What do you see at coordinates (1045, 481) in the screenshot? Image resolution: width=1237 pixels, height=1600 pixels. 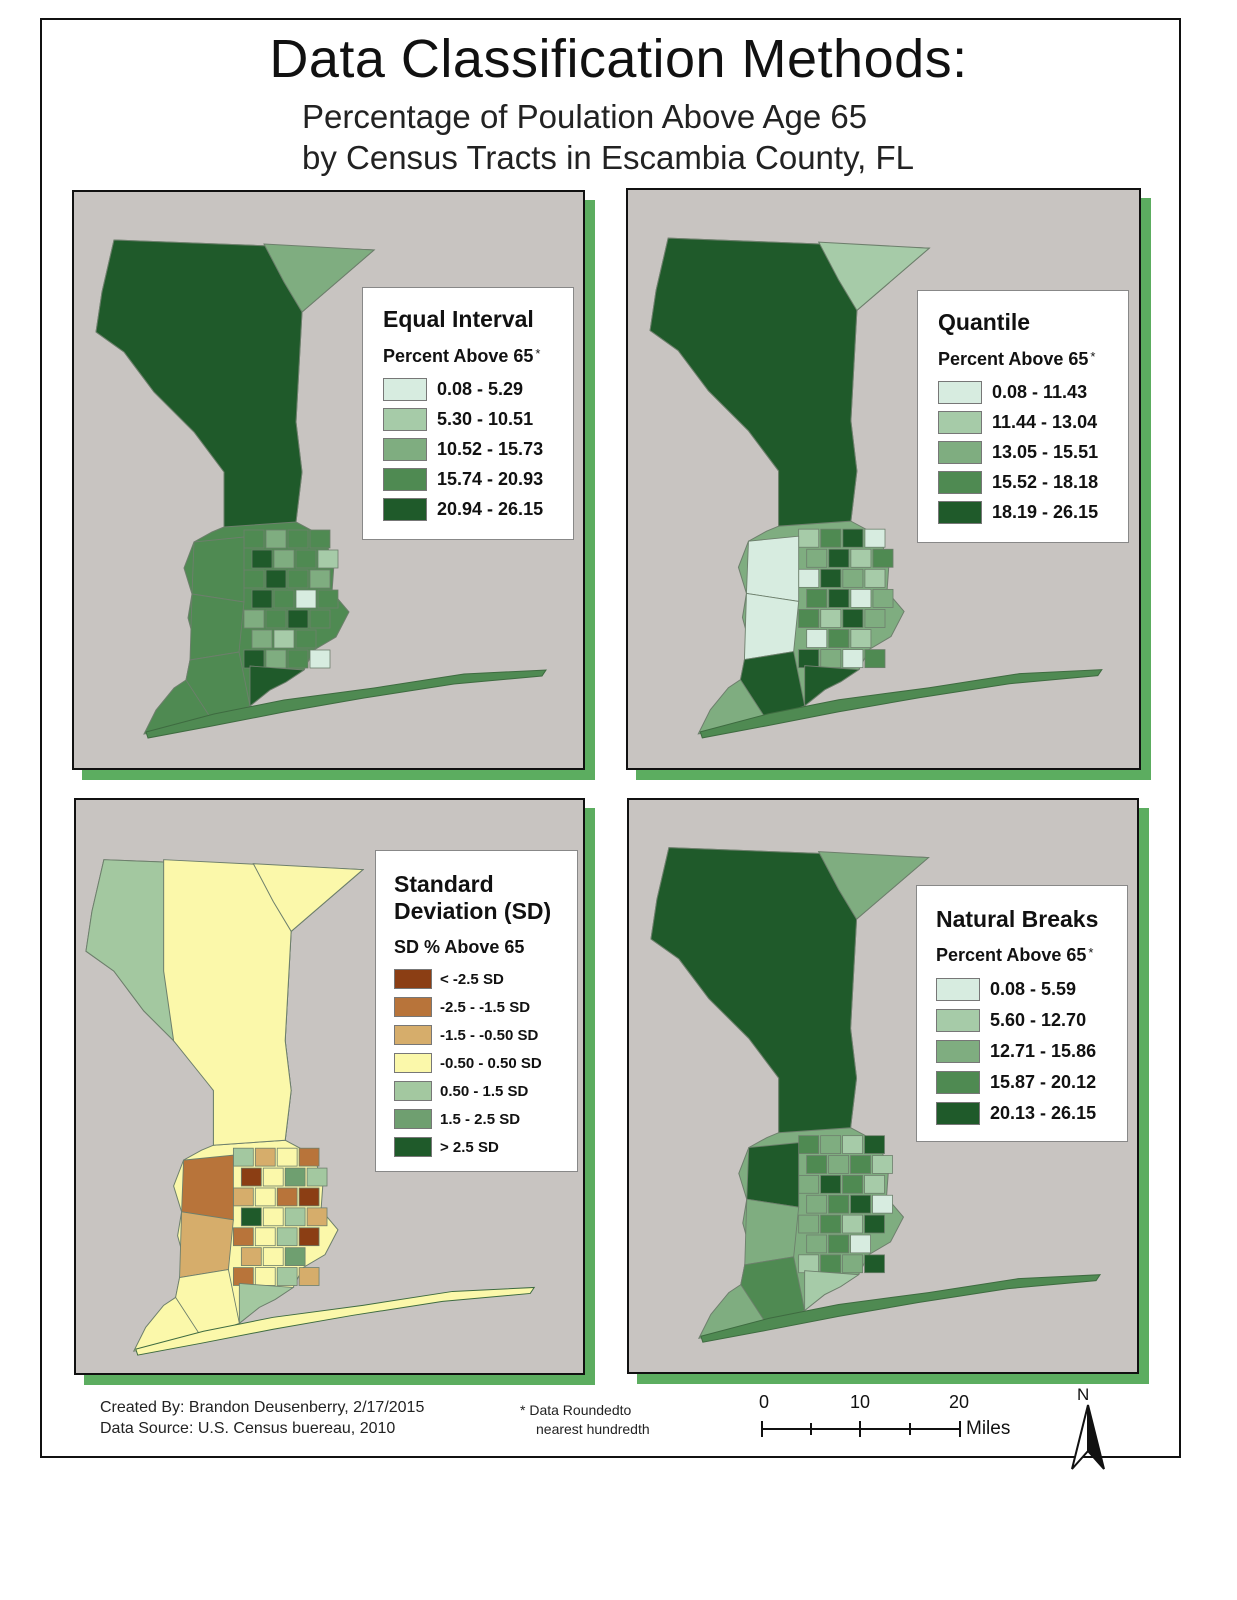 I see `legend-class-label: 15.52 - 18.18` at bounding box center [1045, 481].